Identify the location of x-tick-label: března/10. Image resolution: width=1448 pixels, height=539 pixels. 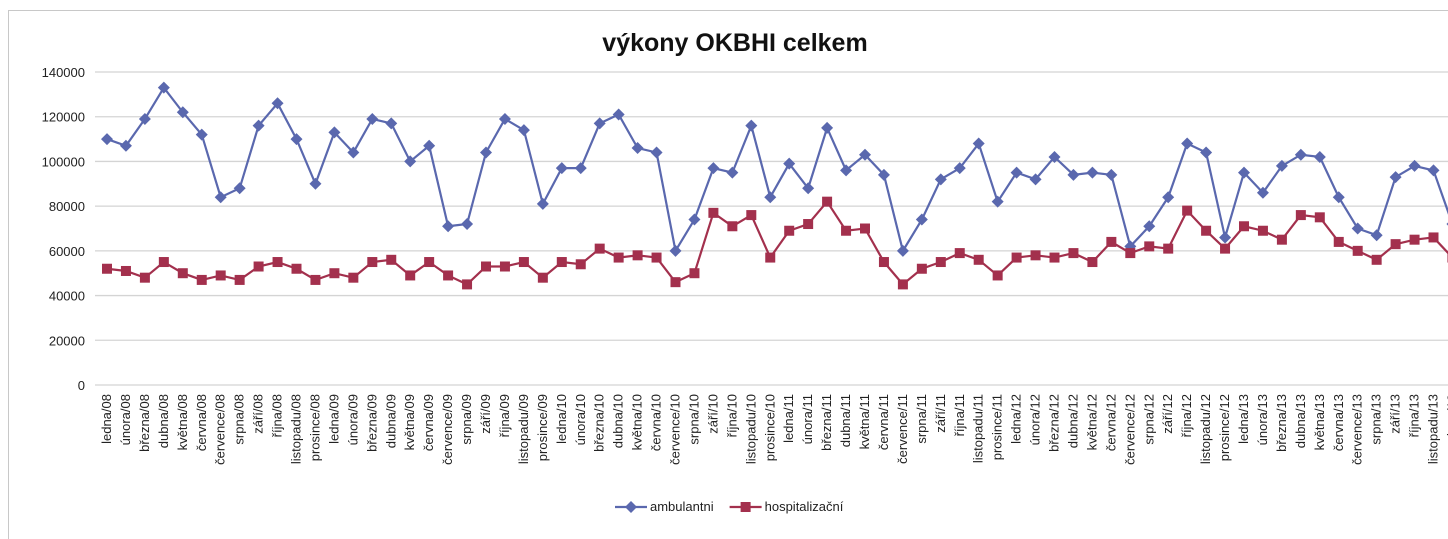
(599, 423).